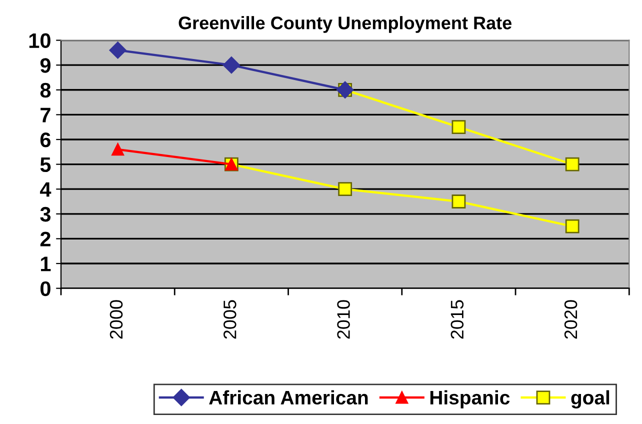  What do you see at coordinates (571, 319) in the screenshot?
I see `x-tick-label: 2020` at bounding box center [571, 319].